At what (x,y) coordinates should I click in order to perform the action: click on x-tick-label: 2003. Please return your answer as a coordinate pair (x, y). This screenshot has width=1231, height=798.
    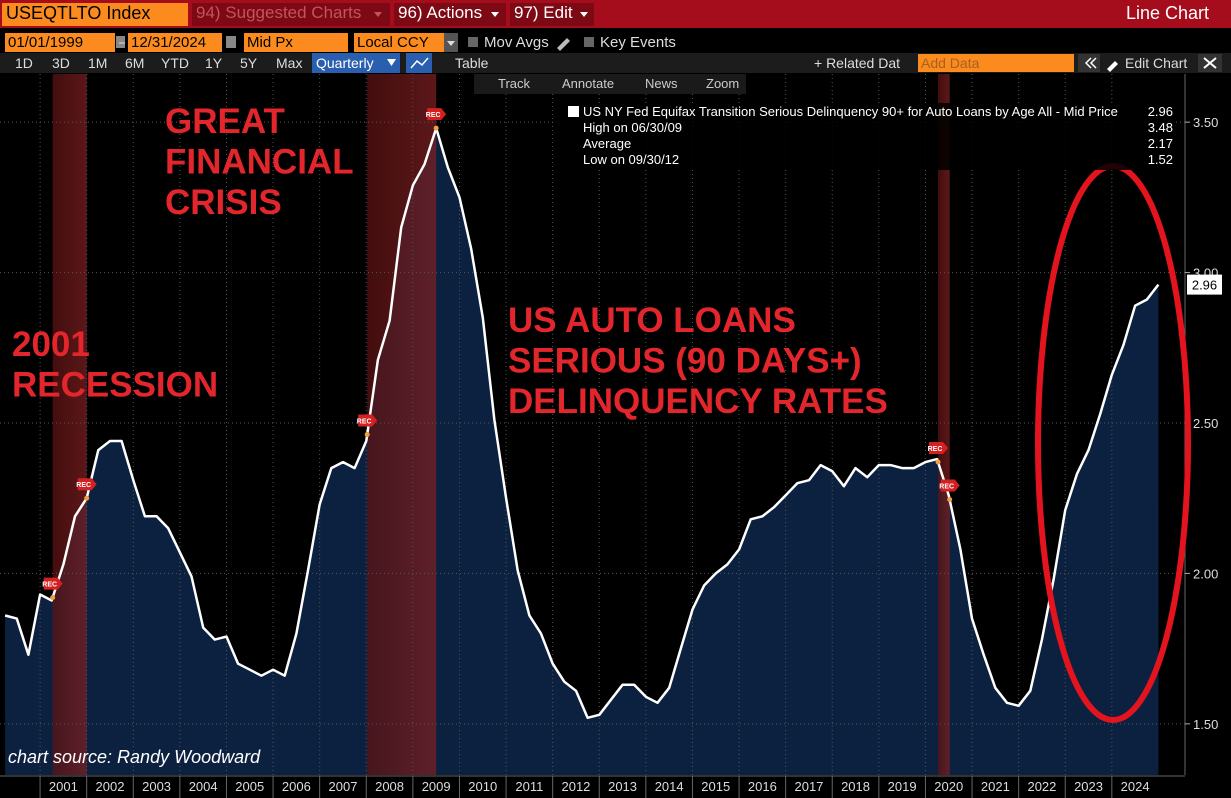
    Looking at the image, I should click on (156, 786).